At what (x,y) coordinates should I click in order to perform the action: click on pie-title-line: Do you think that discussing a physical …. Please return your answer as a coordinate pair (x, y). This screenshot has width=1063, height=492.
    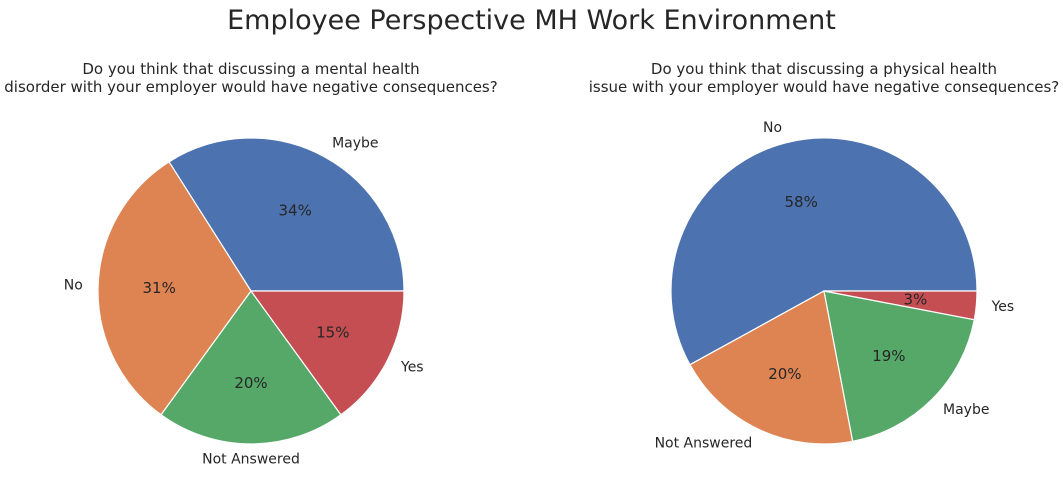
    Looking at the image, I should click on (824, 69).